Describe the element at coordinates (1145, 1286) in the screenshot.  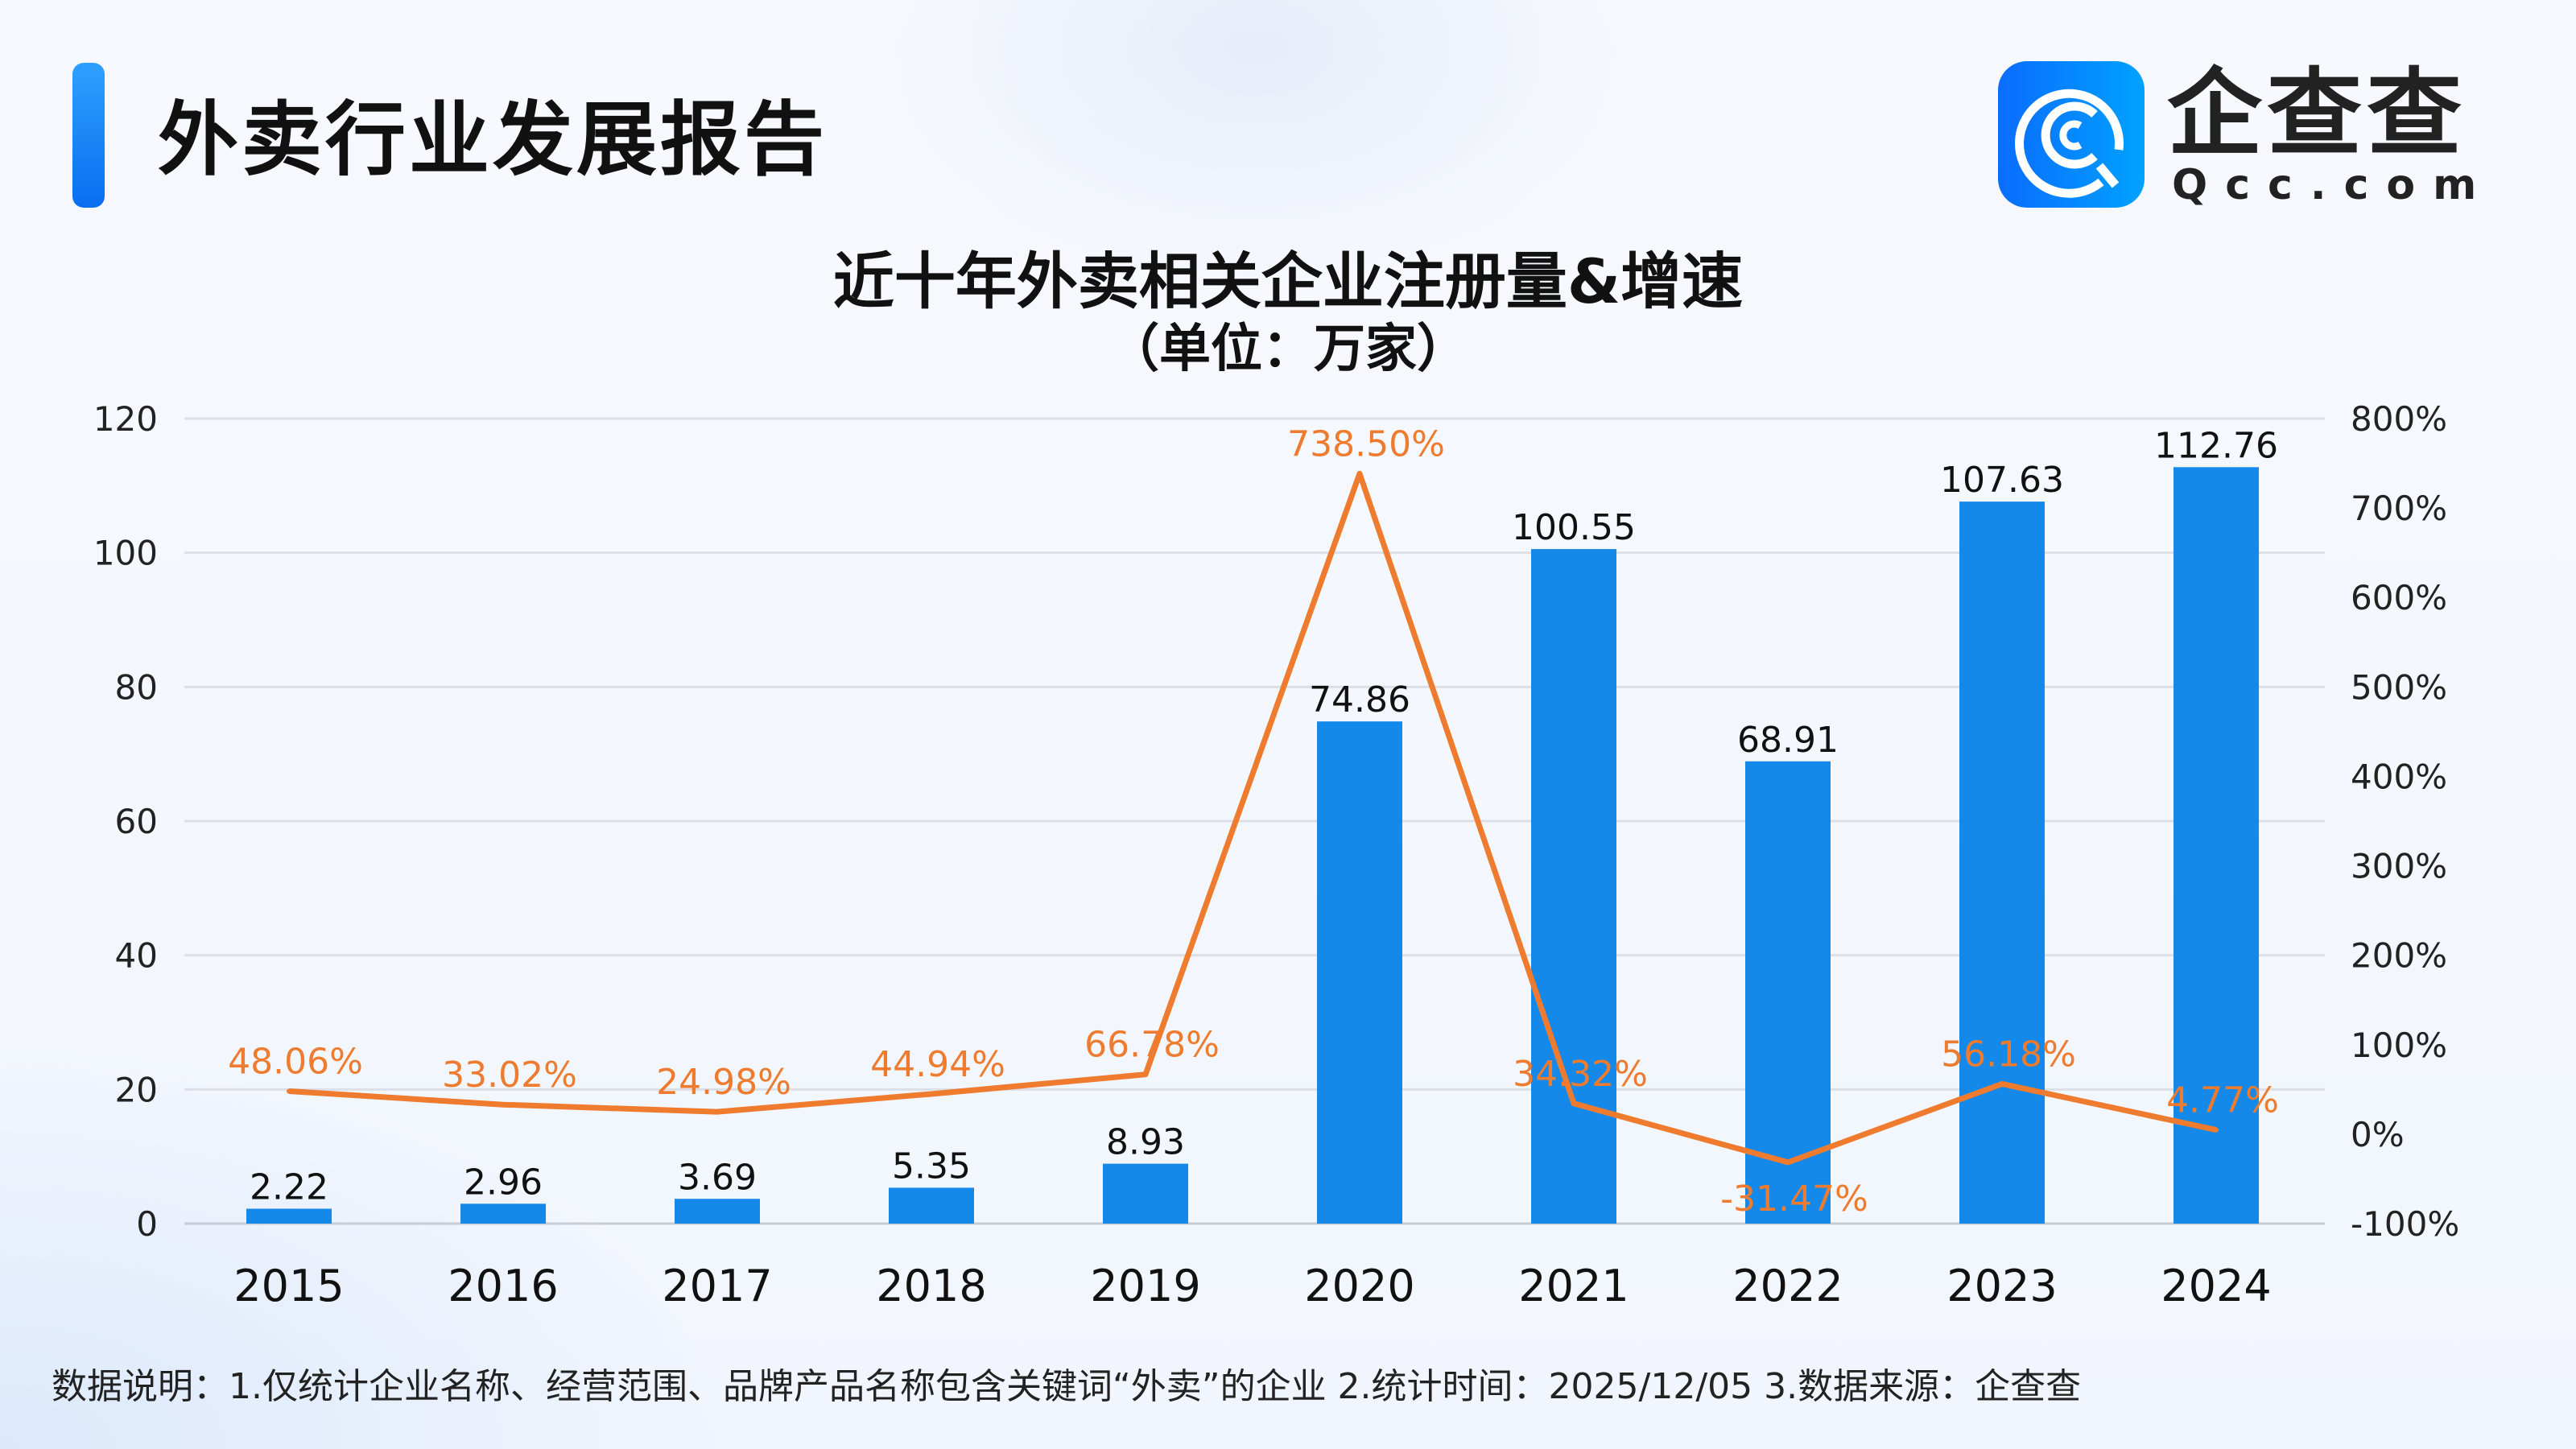
I see `x-tick-label: 2019` at that location.